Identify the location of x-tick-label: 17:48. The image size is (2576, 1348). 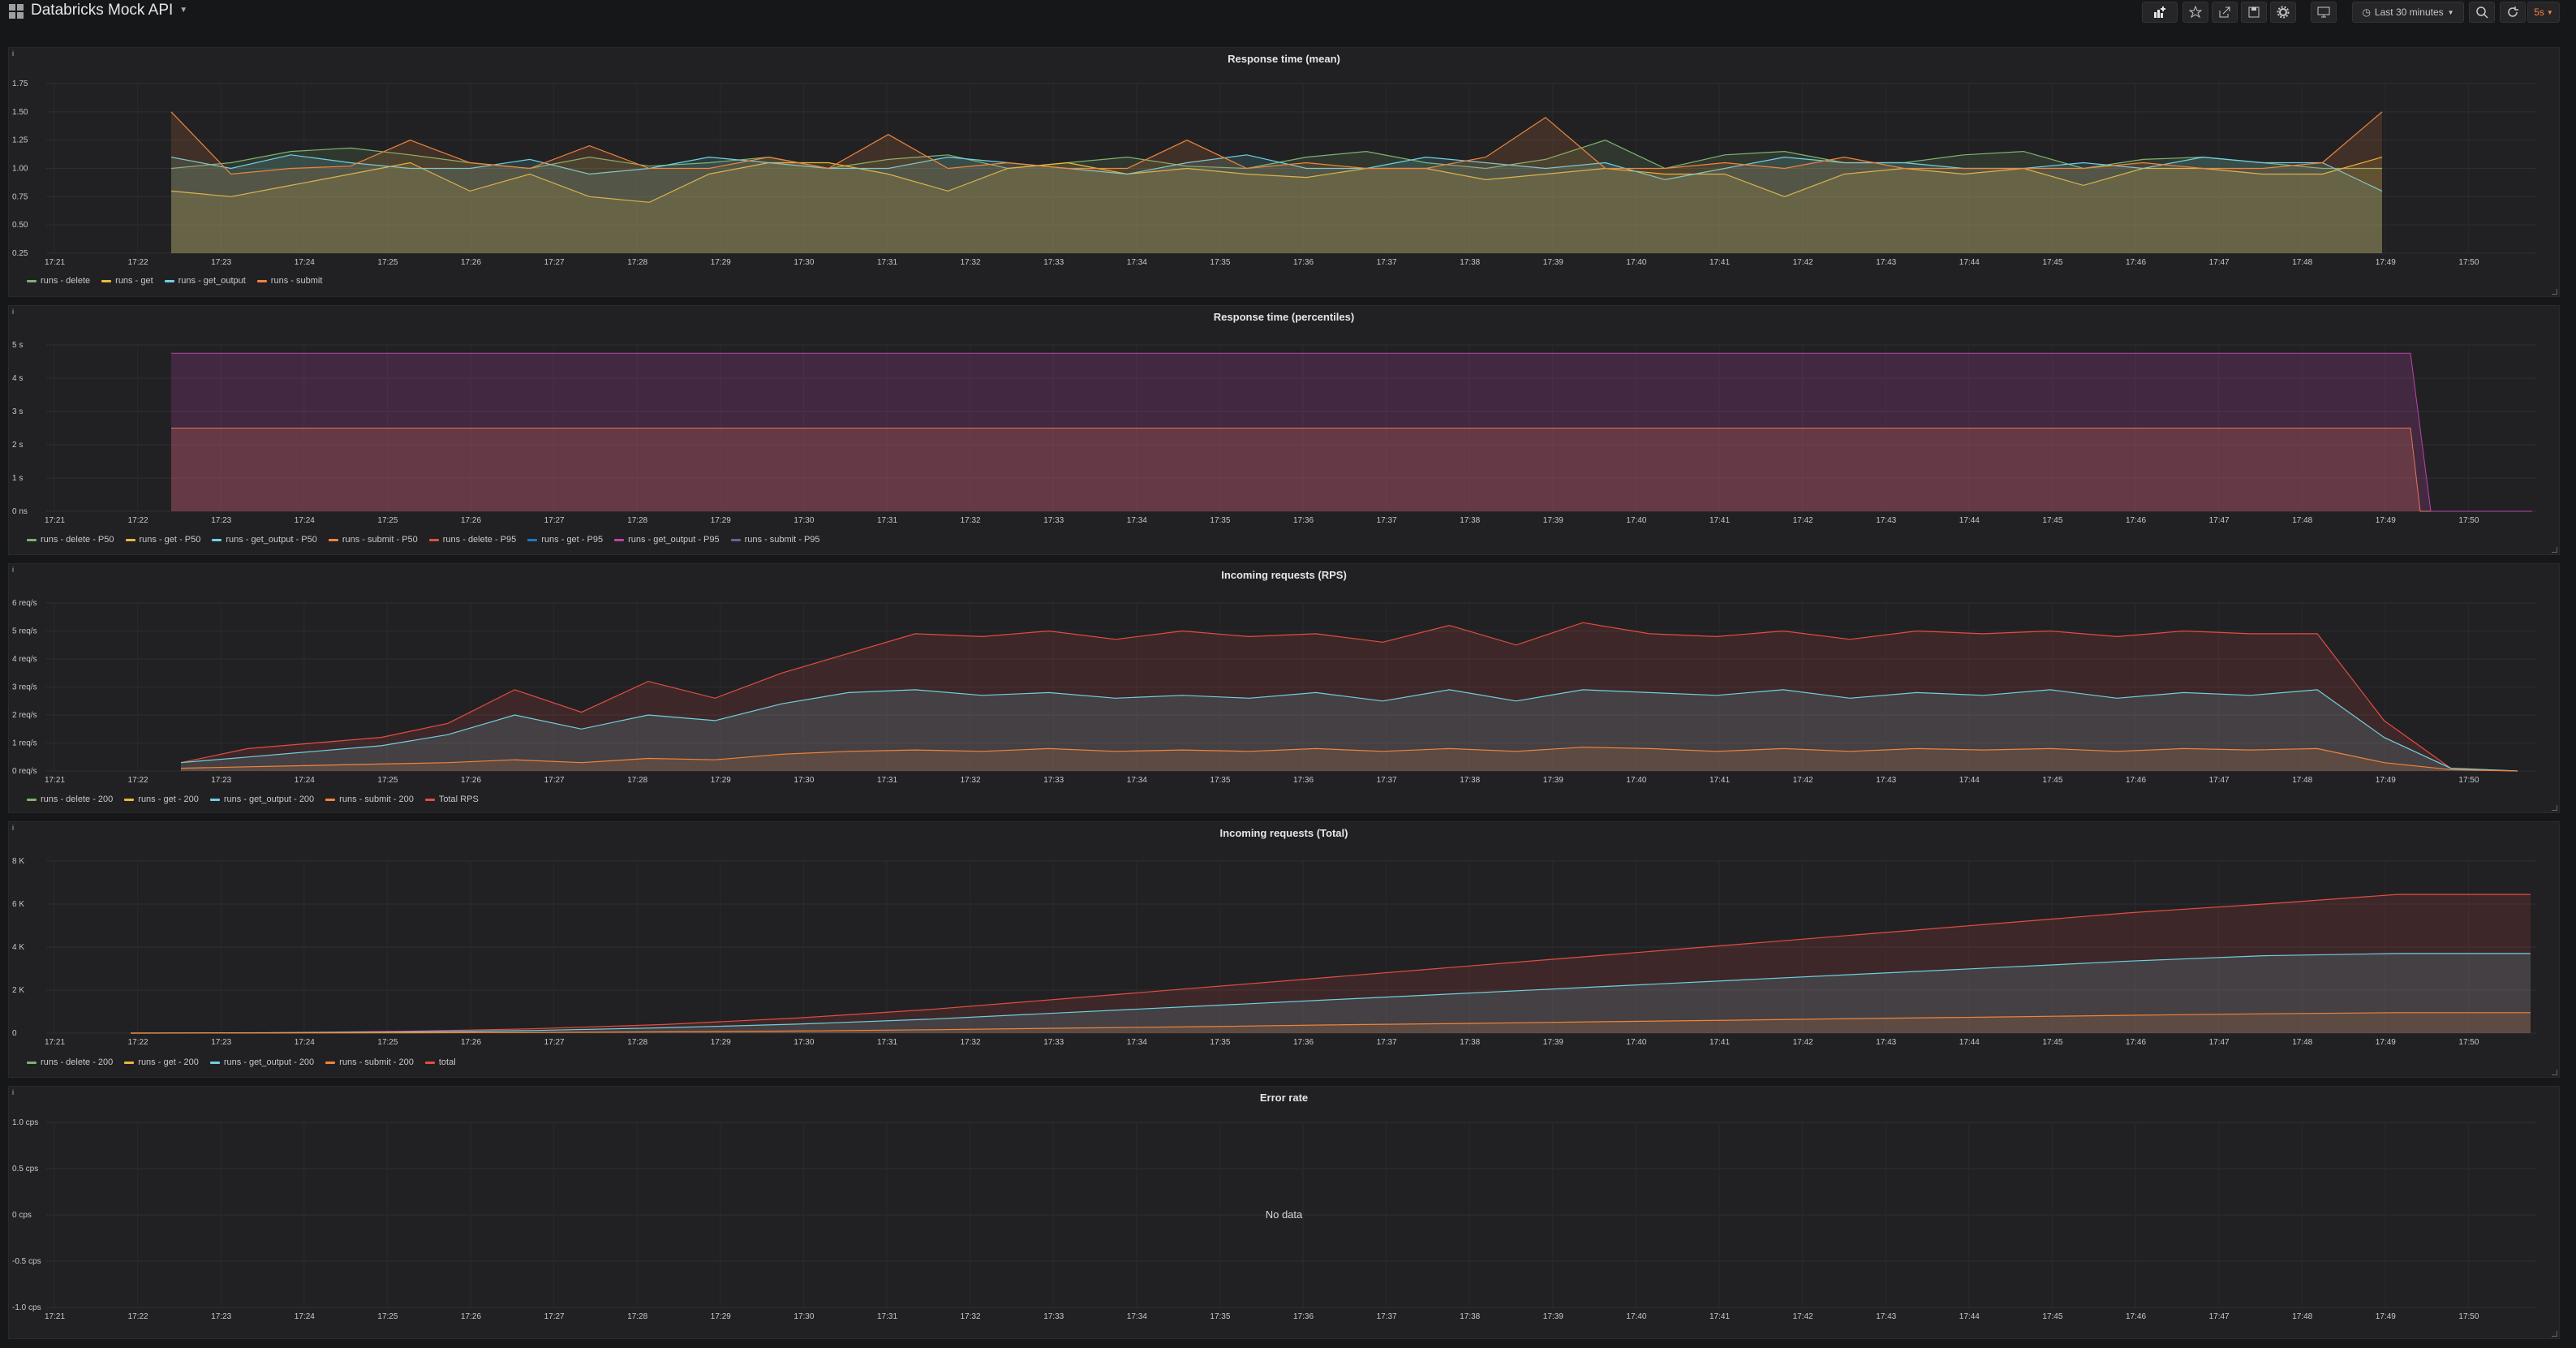
(2302, 521).